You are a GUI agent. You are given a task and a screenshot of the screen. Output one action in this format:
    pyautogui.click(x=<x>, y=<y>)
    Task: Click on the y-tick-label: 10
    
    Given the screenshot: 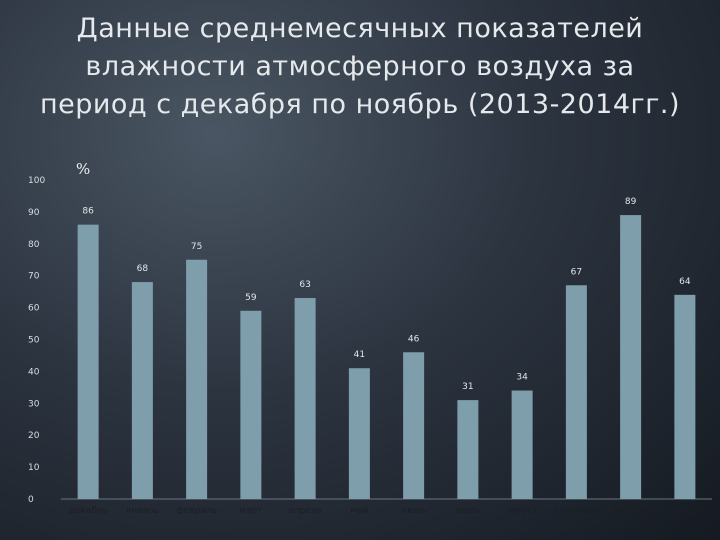 What is the action you would take?
    pyautogui.click(x=34, y=468)
    